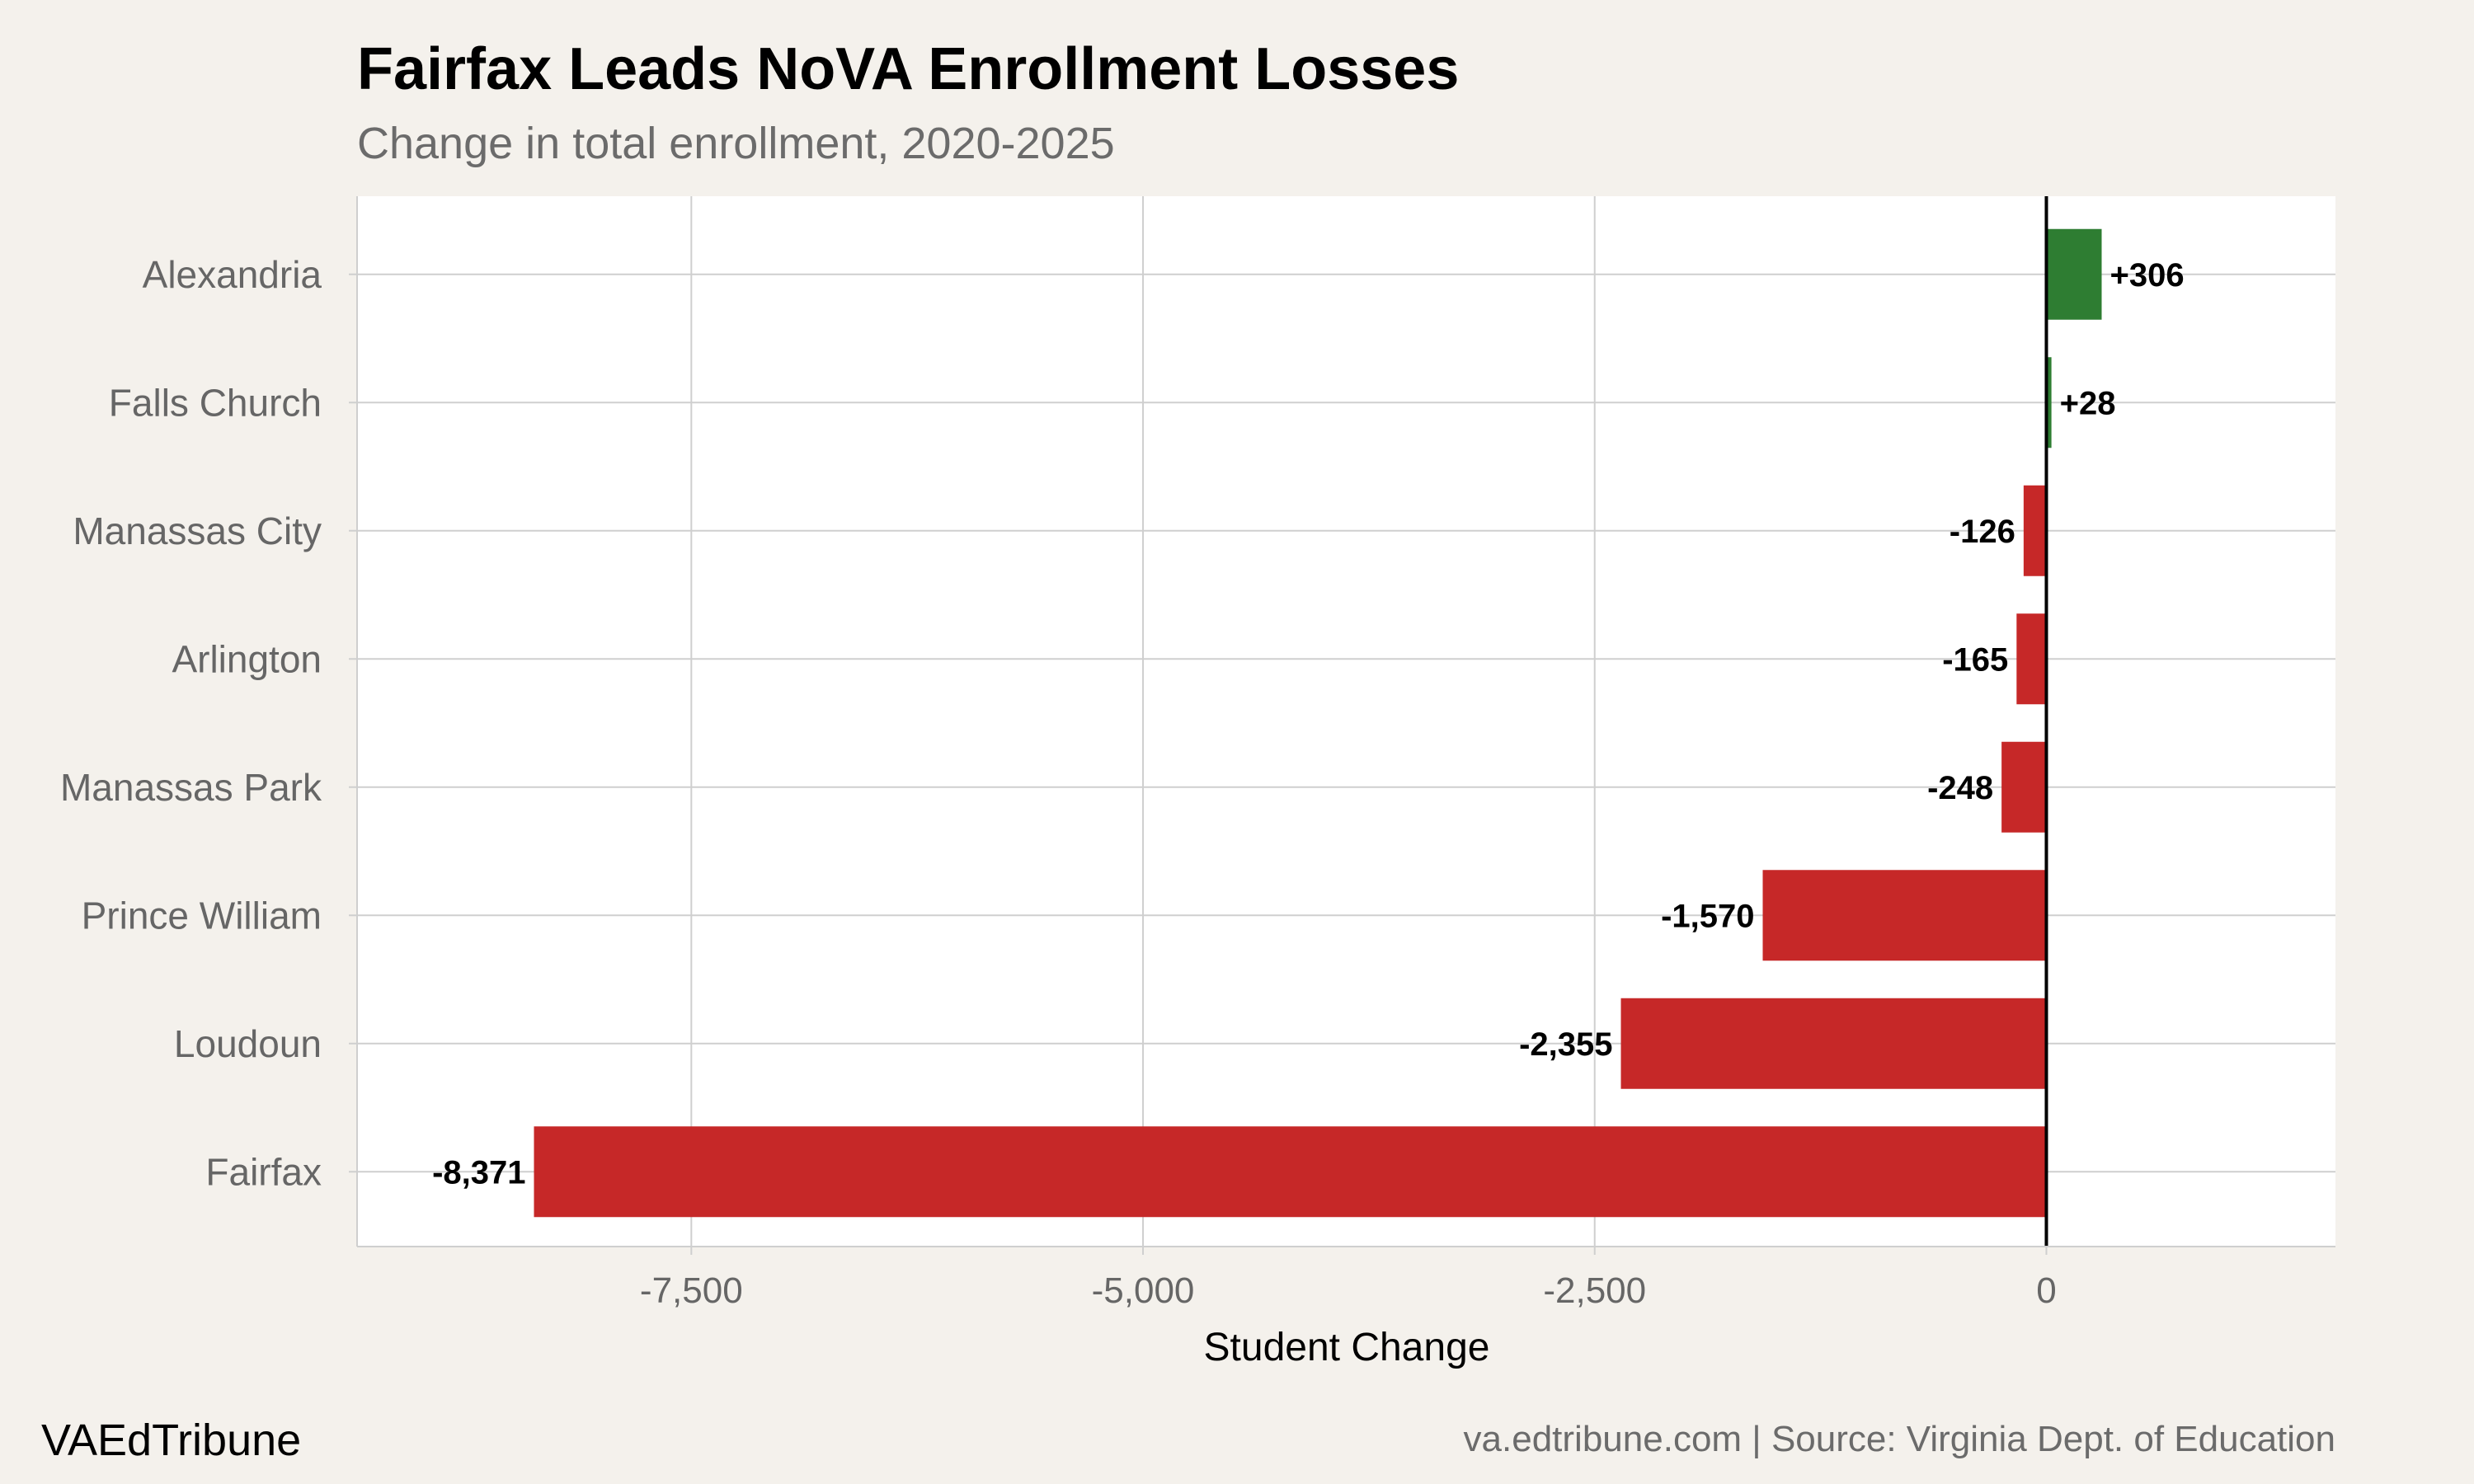 This screenshot has height=1484, width=2474. What do you see at coordinates (908, 69) in the screenshot?
I see `chart-title: Fairfax Leads NoVA Enrollment Losses` at bounding box center [908, 69].